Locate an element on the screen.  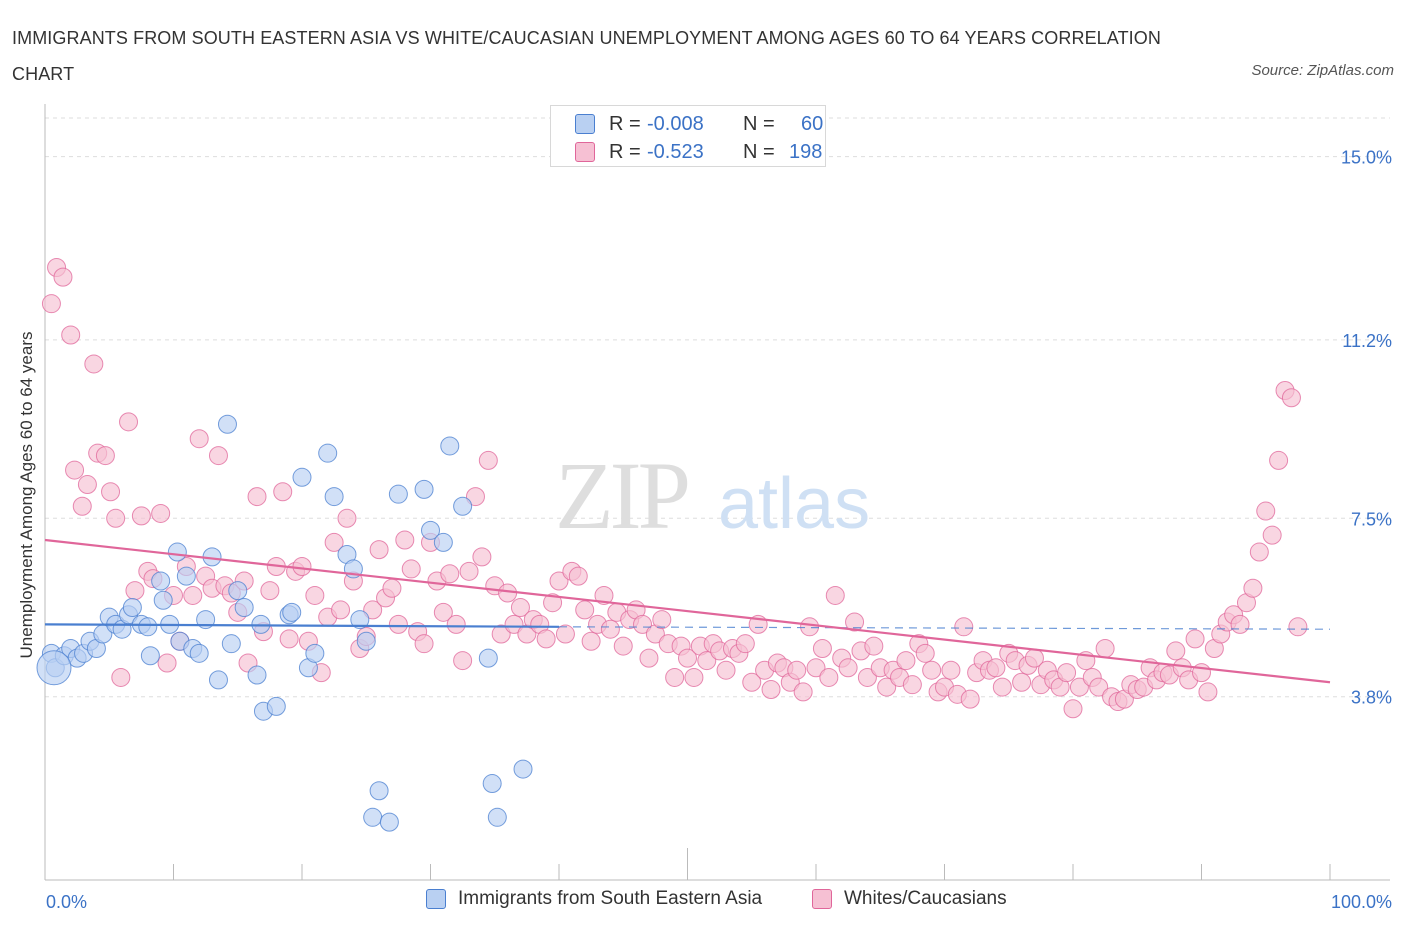
point-immigrants-cluster is located at coordinates (54, 668).